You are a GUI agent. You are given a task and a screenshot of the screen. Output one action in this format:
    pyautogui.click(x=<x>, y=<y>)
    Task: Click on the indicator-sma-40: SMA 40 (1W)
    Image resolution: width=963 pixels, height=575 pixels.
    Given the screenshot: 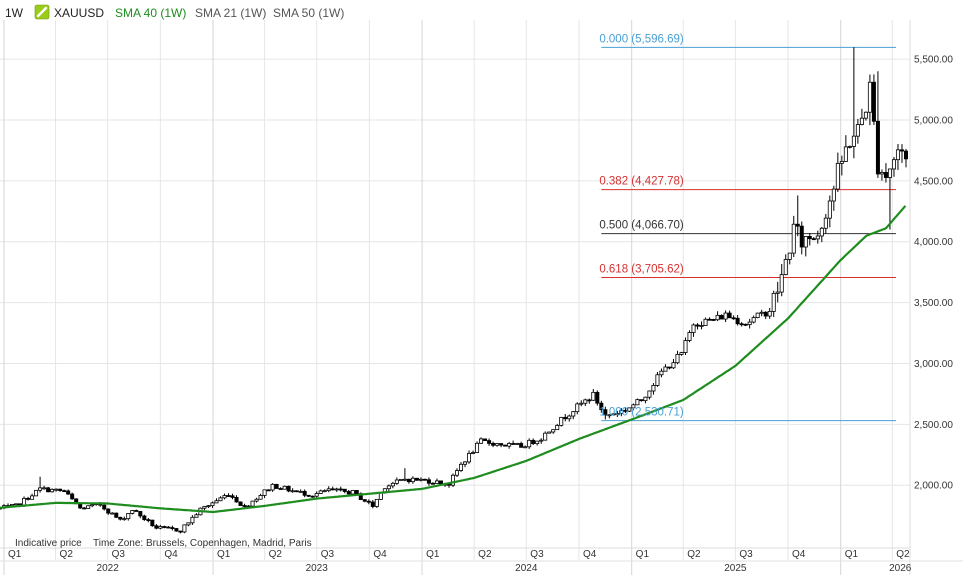 What is the action you would take?
    pyautogui.click(x=150, y=13)
    